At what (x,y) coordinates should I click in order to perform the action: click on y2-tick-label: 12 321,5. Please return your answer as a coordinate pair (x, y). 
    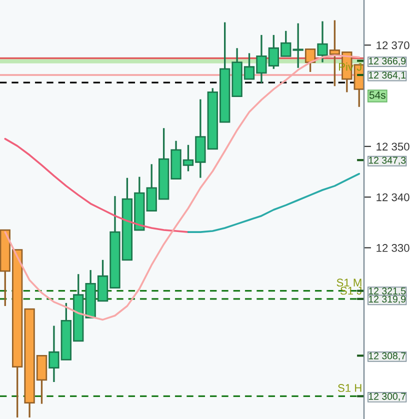
    Looking at the image, I should click on (387, 292).